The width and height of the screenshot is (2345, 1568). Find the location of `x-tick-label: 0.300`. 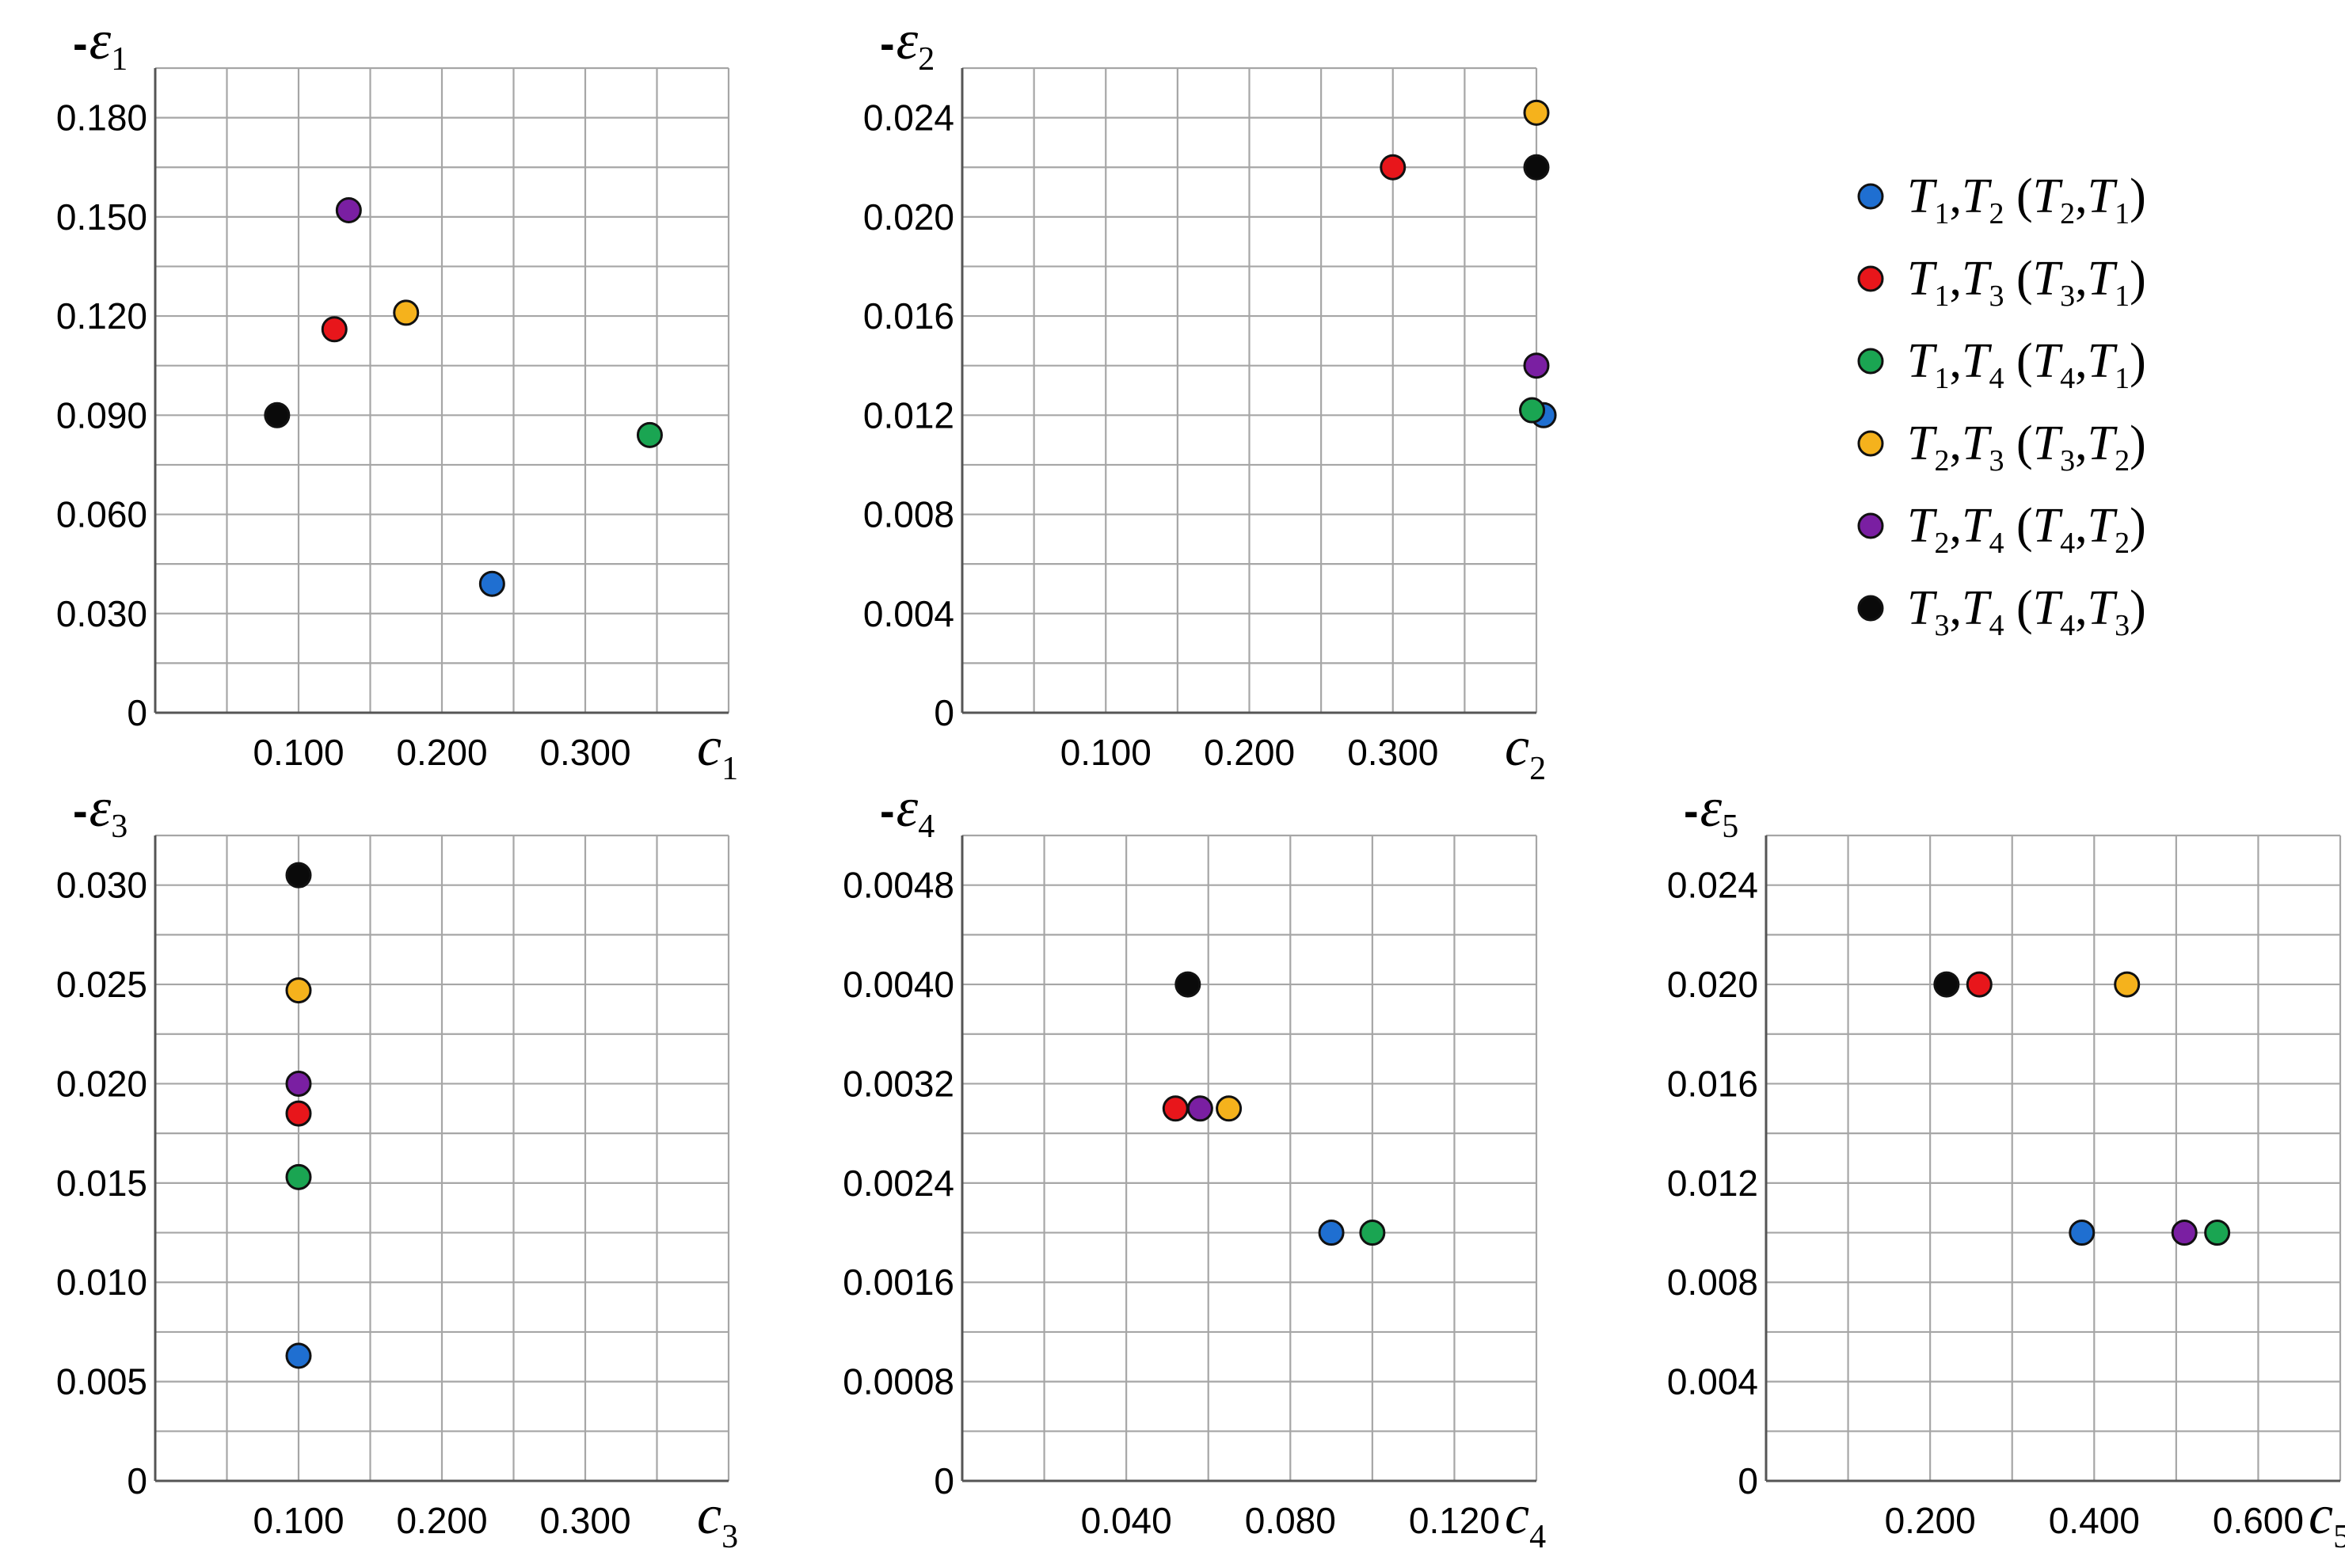

x-tick-label: 0.300 is located at coordinates (584, 1520).